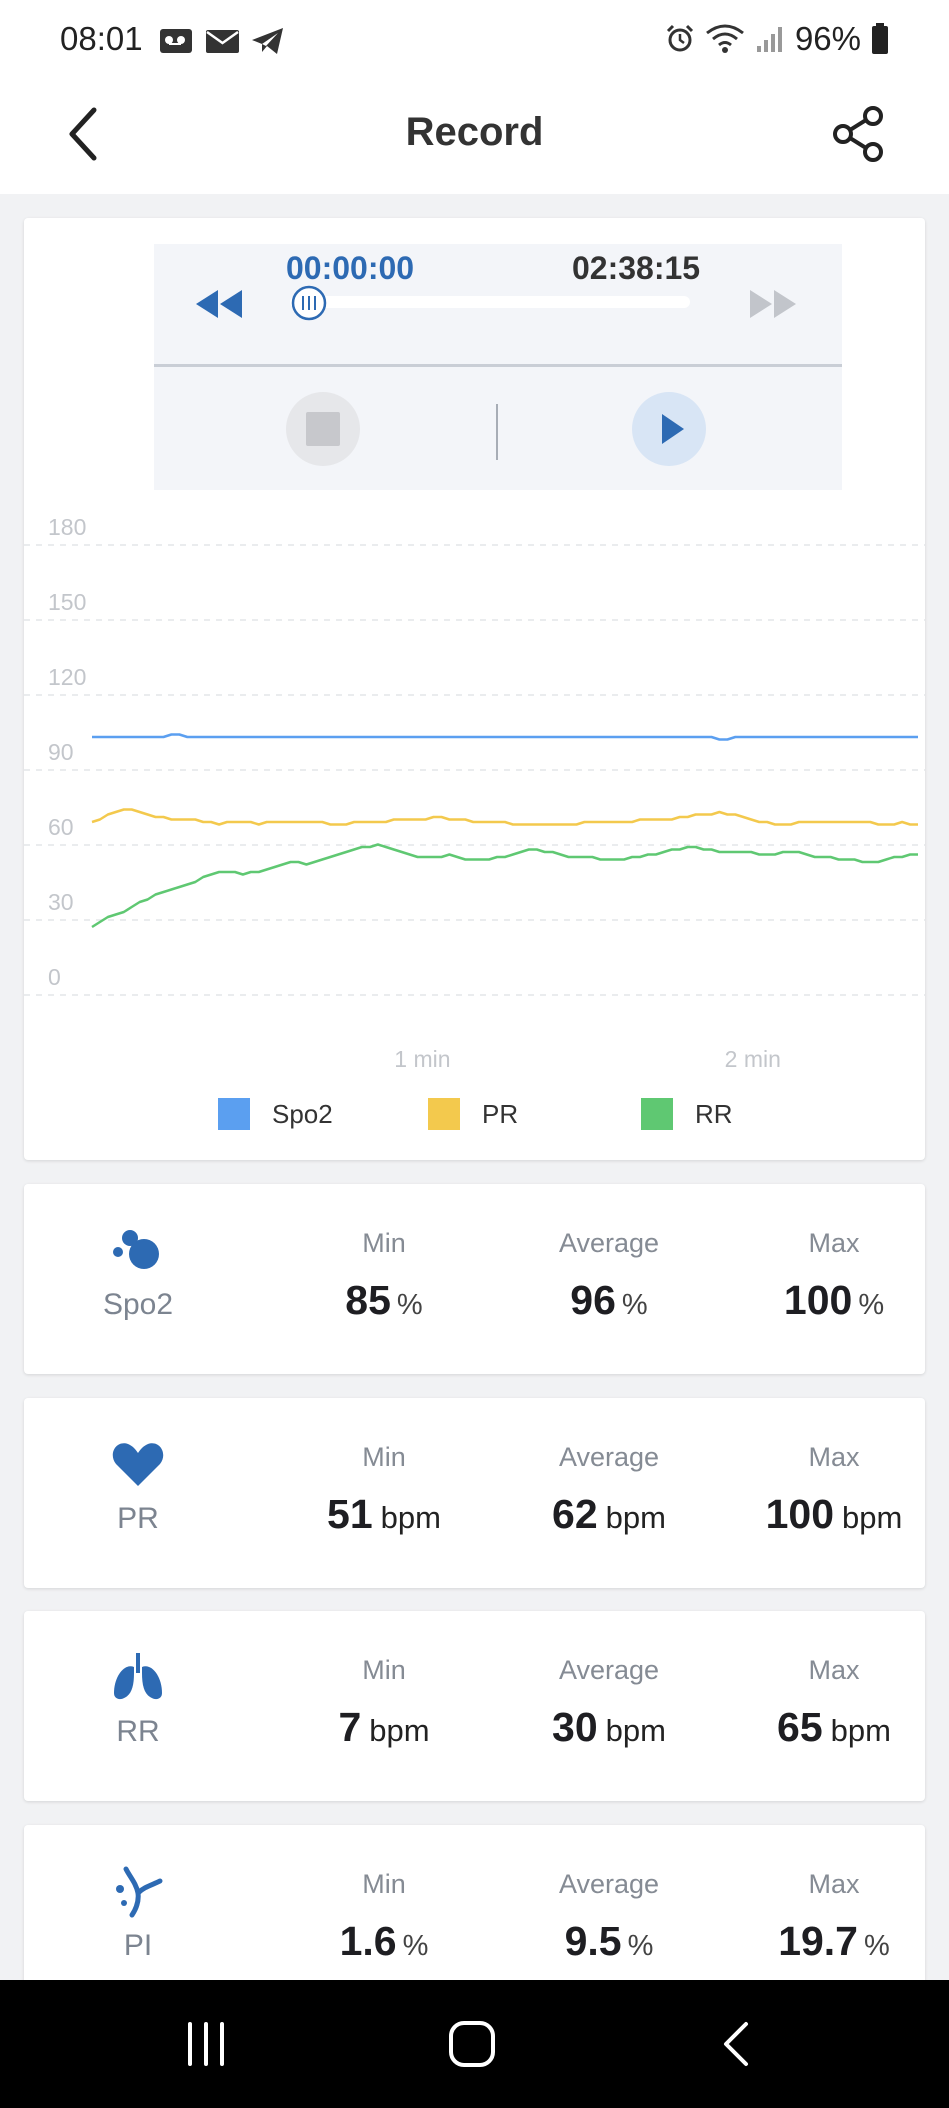 This screenshot has width=949, height=2108. Describe the element at coordinates (67, 602) in the screenshot. I see `y-tick-label: 150` at that location.